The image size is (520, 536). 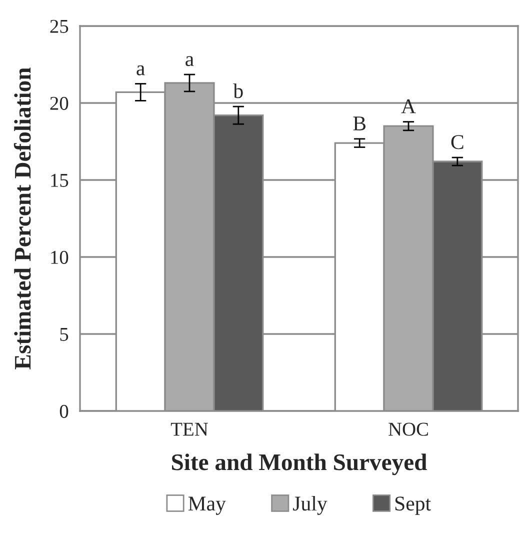 I want to click on y-tick-label: 20, so click(x=59, y=103).